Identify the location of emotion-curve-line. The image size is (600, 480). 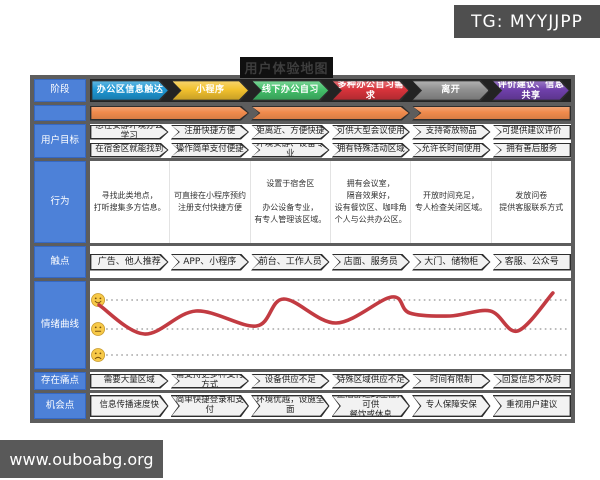
(326, 313).